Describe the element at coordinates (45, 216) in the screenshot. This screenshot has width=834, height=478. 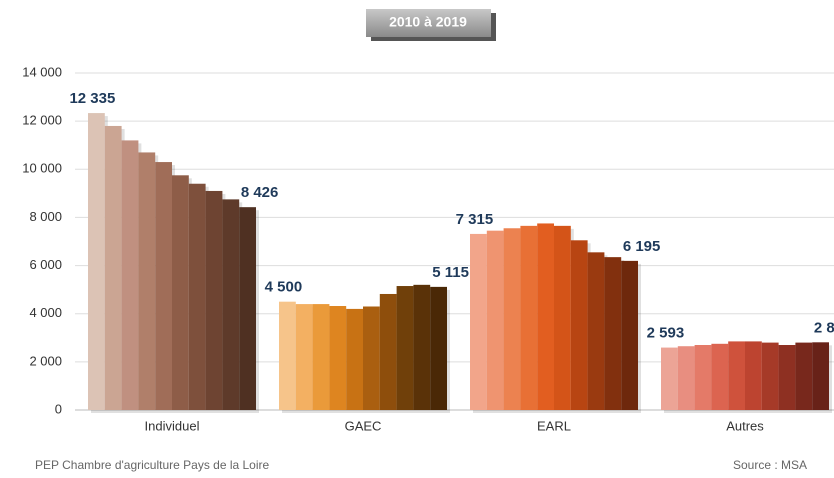
I see `y-tick-label: 8 000` at that location.